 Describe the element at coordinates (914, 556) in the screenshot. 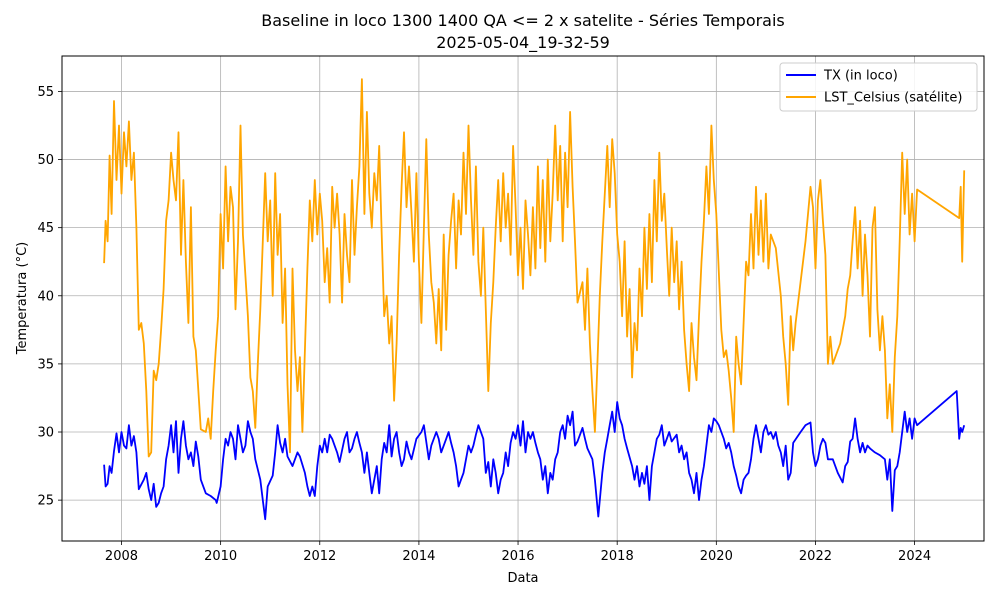

I see `x-tick-label: 2024` at that location.